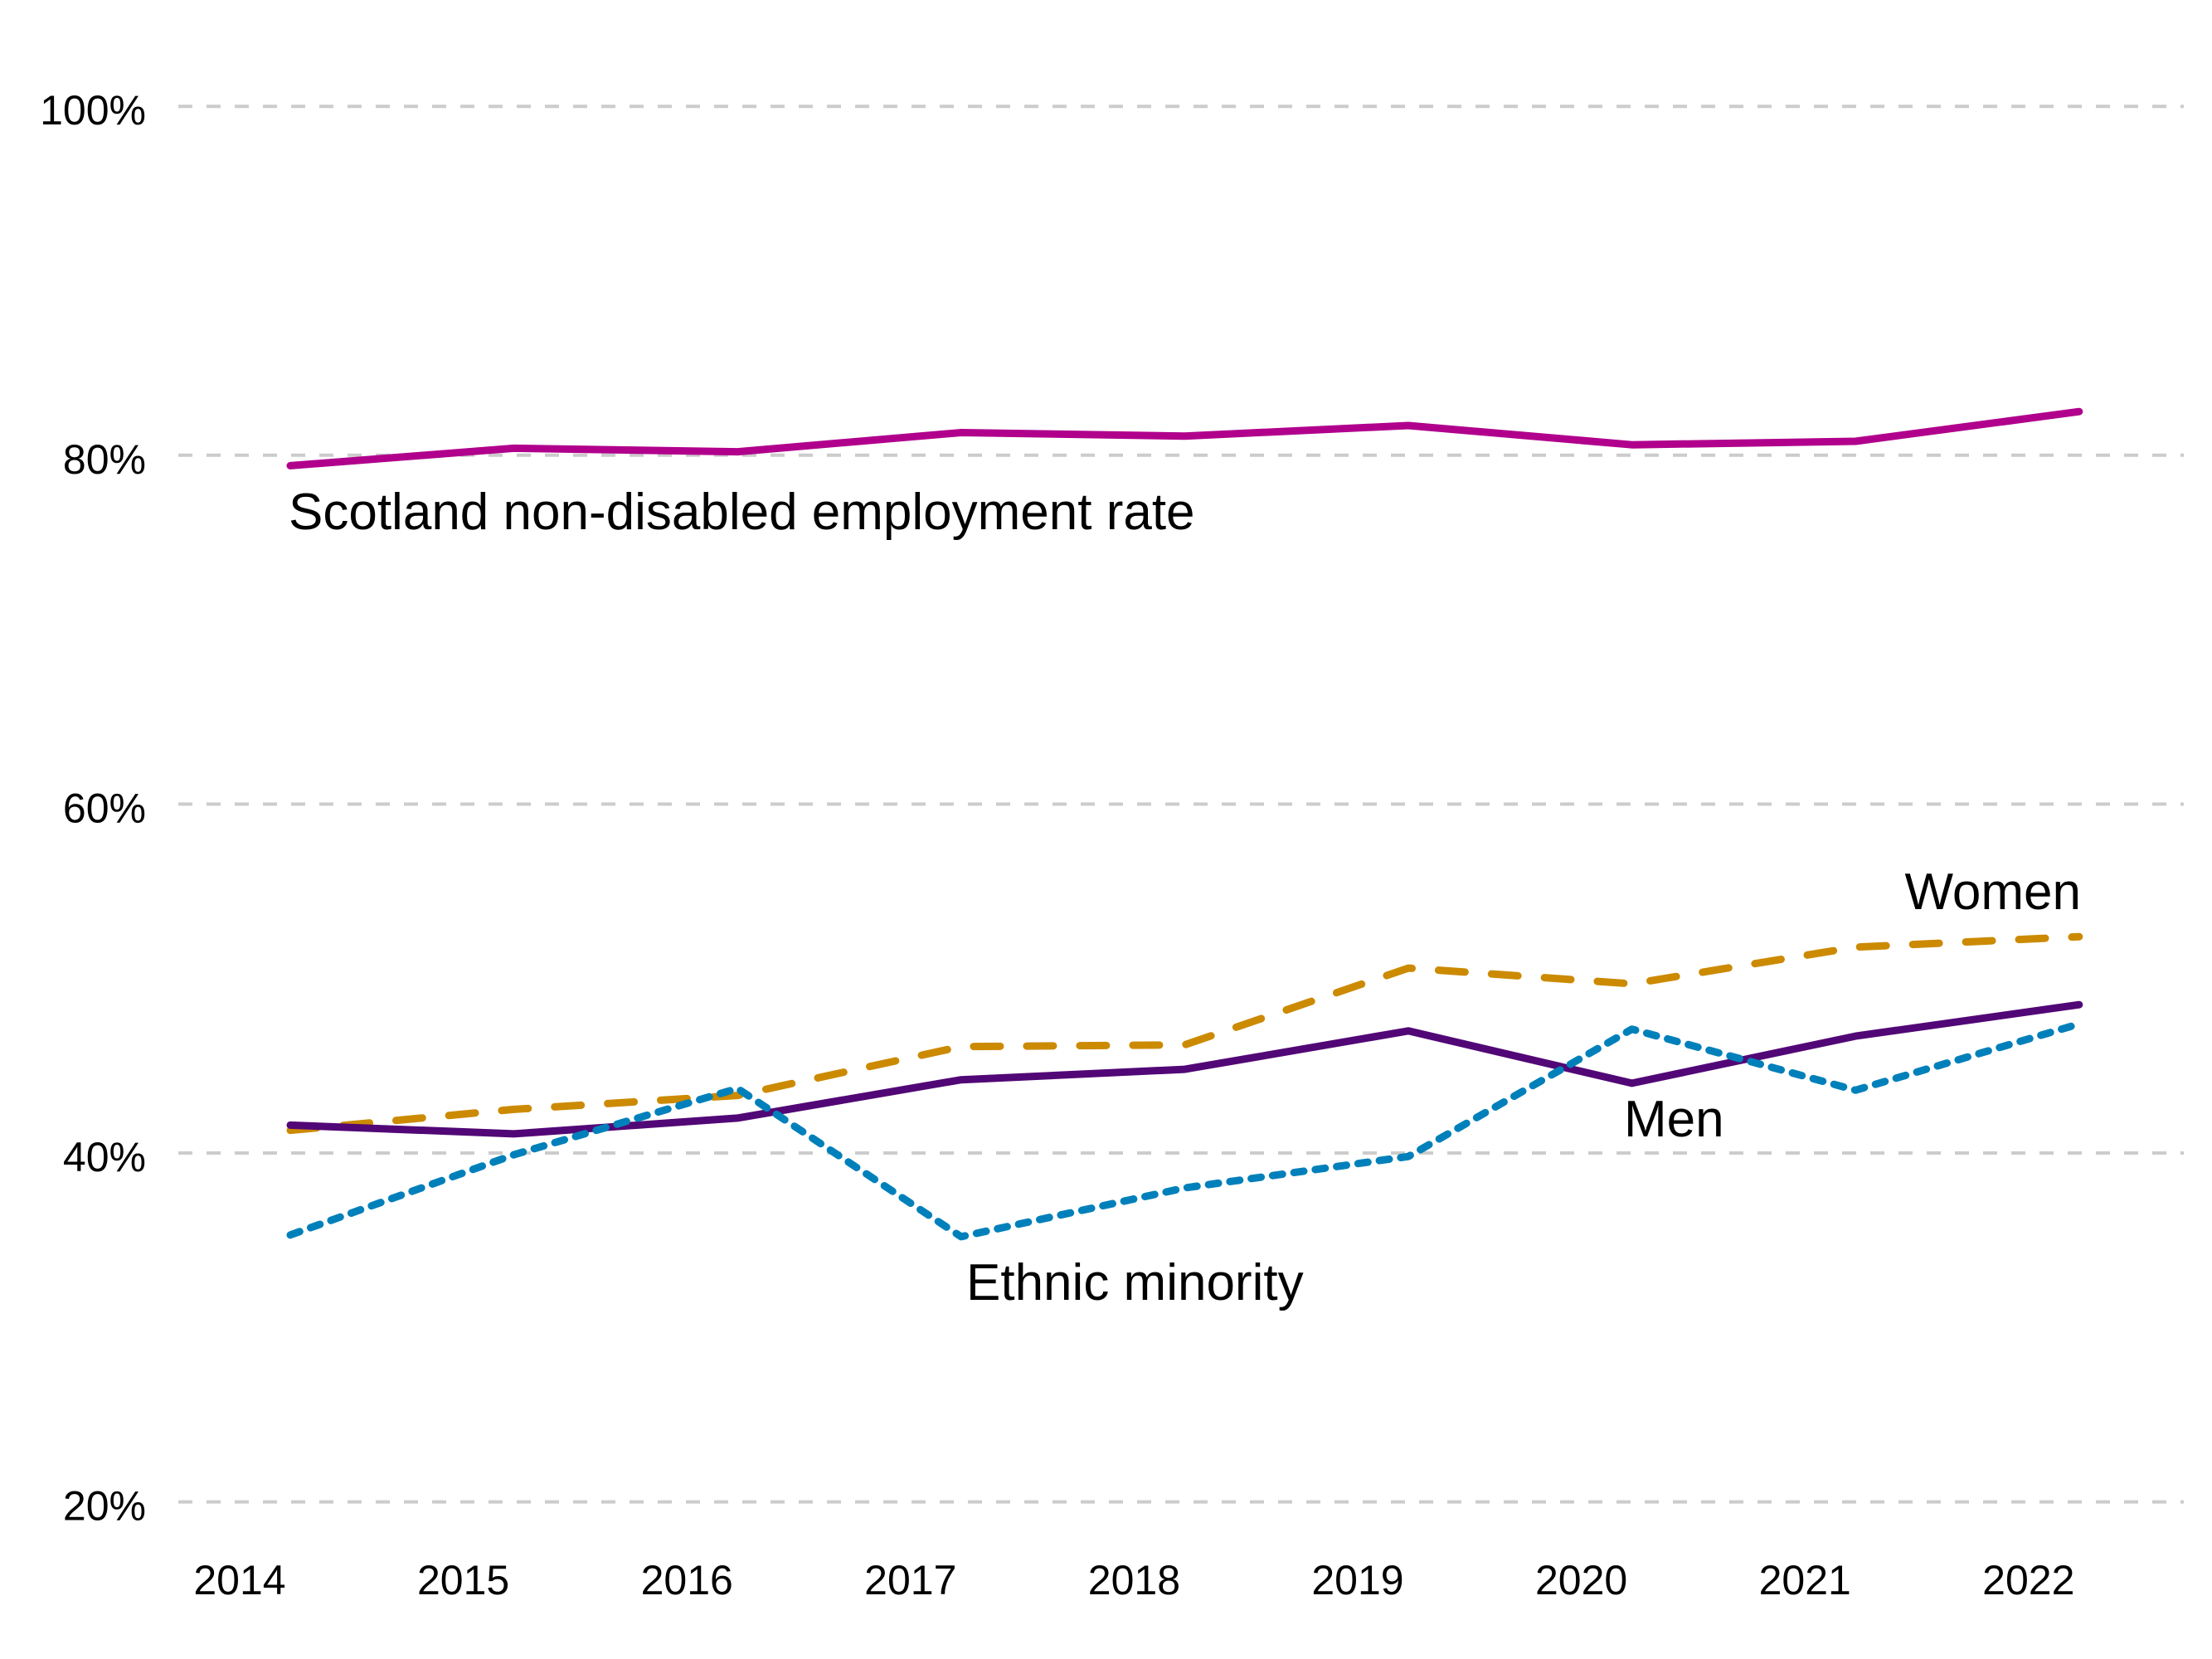  What do you see at coordinates (910, 1580) in the screenshot?
I see `x-tick-label-2017: 2017` at bounding box center [910, 1580].